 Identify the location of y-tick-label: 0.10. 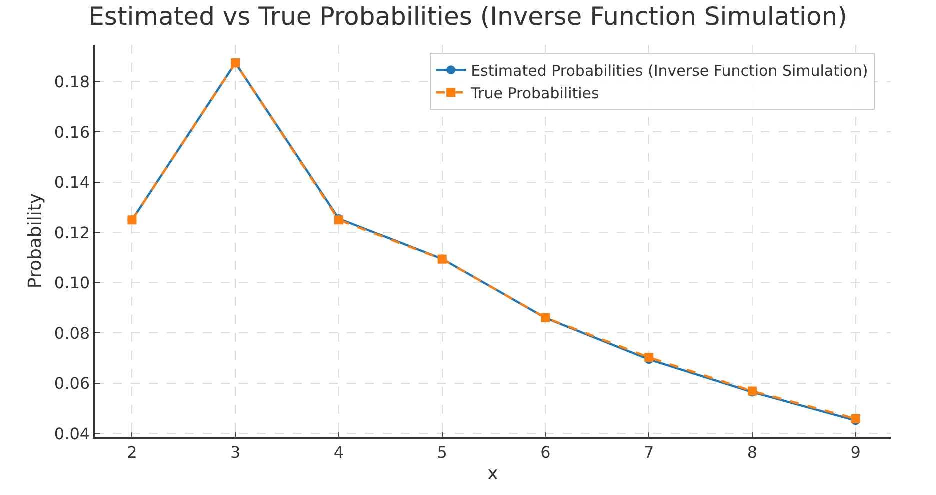
(72, 283).